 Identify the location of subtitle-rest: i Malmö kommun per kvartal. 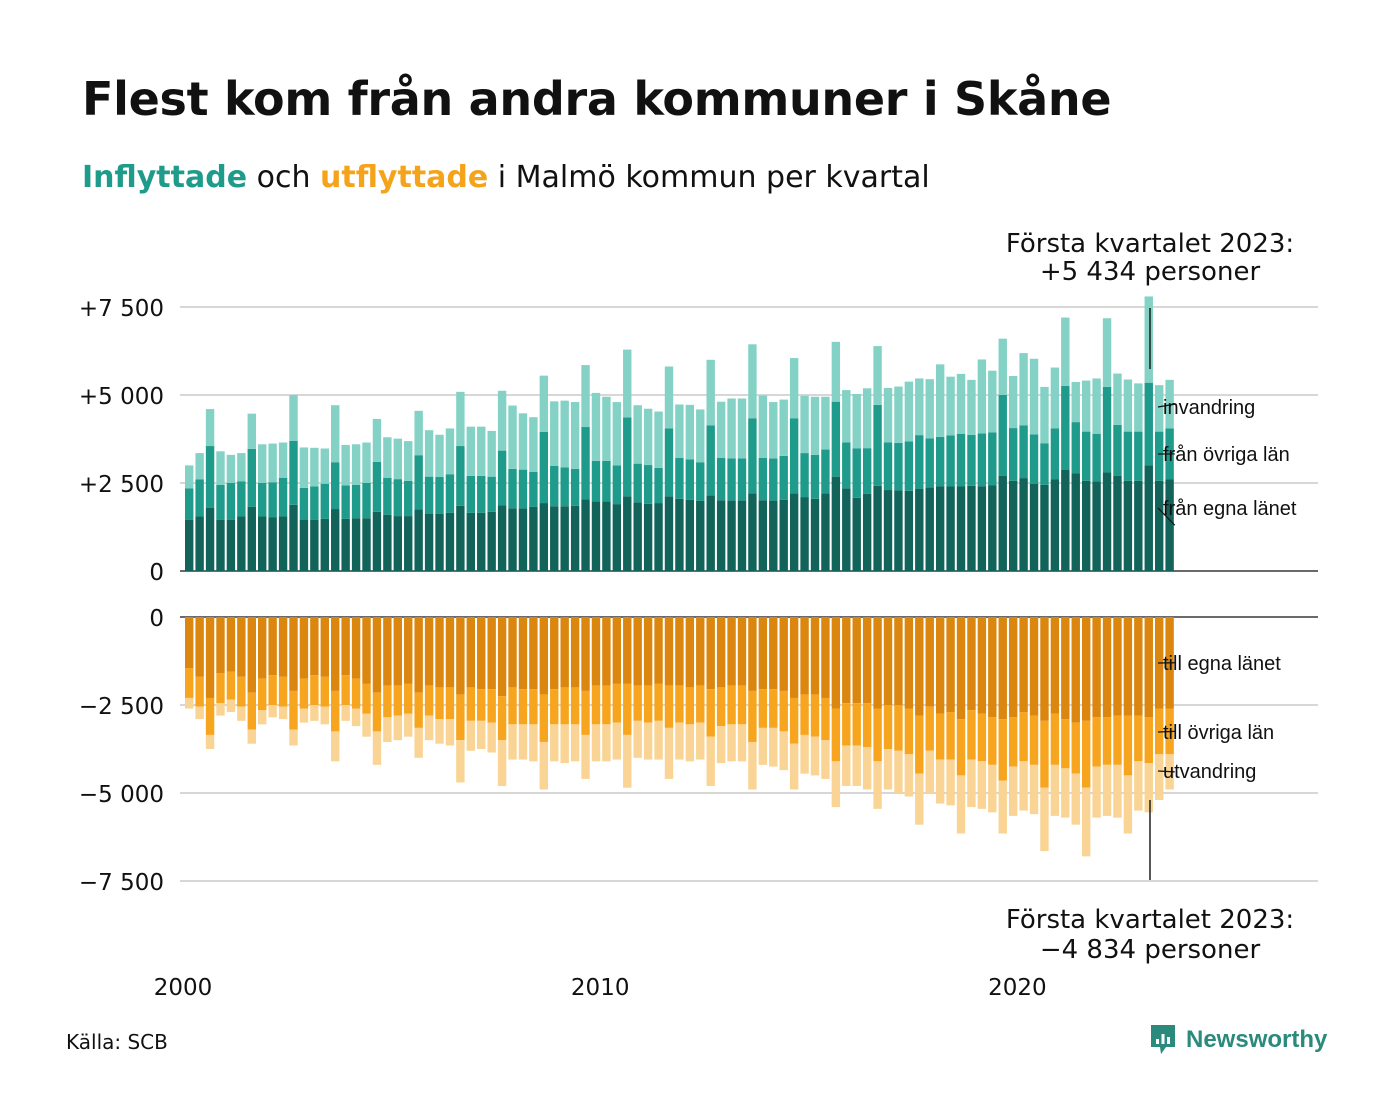
(709, 177).